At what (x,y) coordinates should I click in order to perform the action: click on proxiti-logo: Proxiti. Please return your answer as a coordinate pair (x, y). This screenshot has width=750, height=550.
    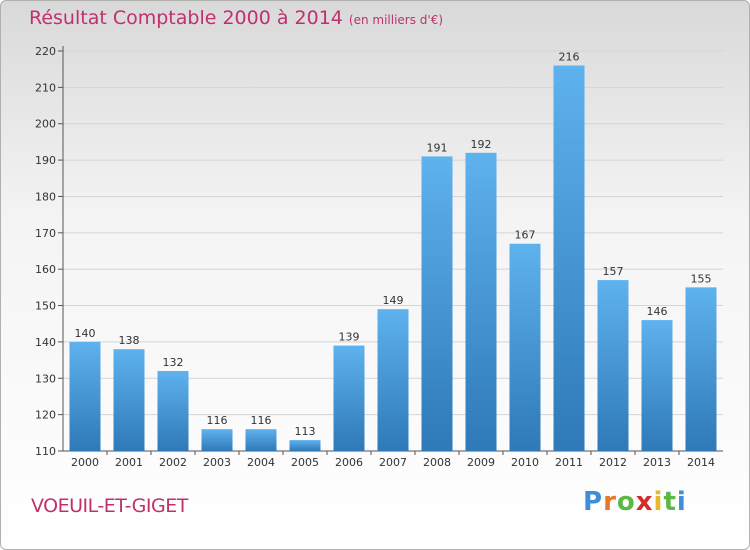
    Looking at the image, I should click on (635, 502).